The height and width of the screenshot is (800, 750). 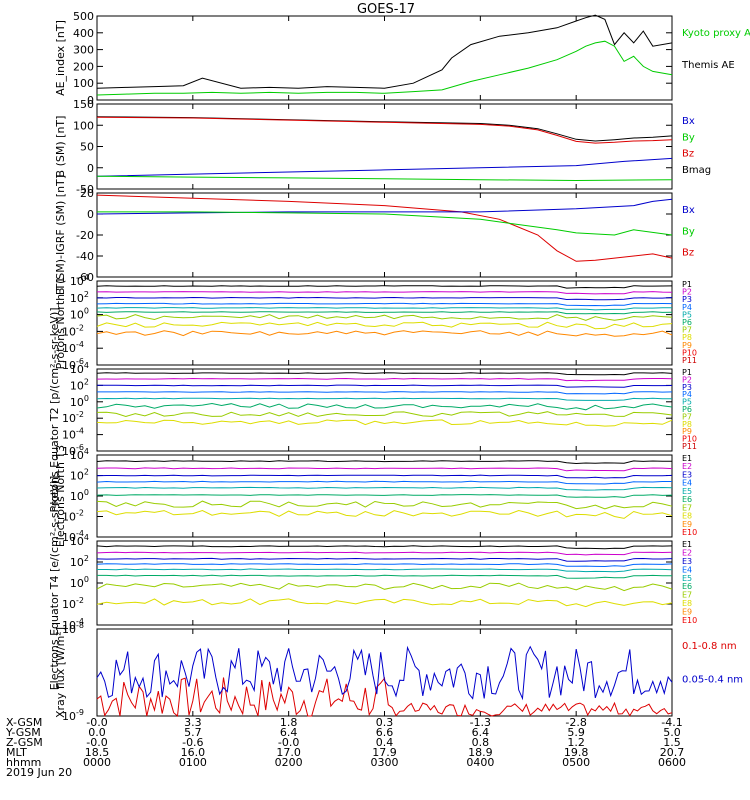 What do you see at coordinates (193, 732) in the screenshot?
I see `x-axis-value: 5.7` at bounding box center [193, 732].